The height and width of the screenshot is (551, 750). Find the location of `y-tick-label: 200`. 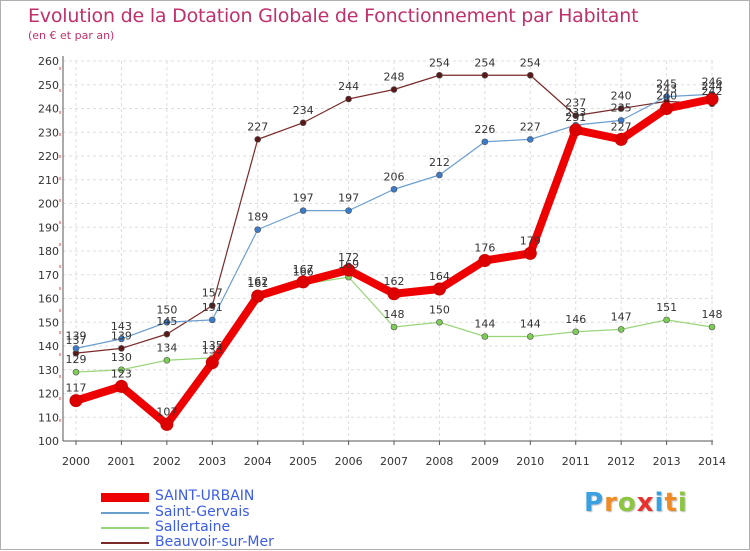

y-tick-label: 200 is located at coordinates (48, 204).